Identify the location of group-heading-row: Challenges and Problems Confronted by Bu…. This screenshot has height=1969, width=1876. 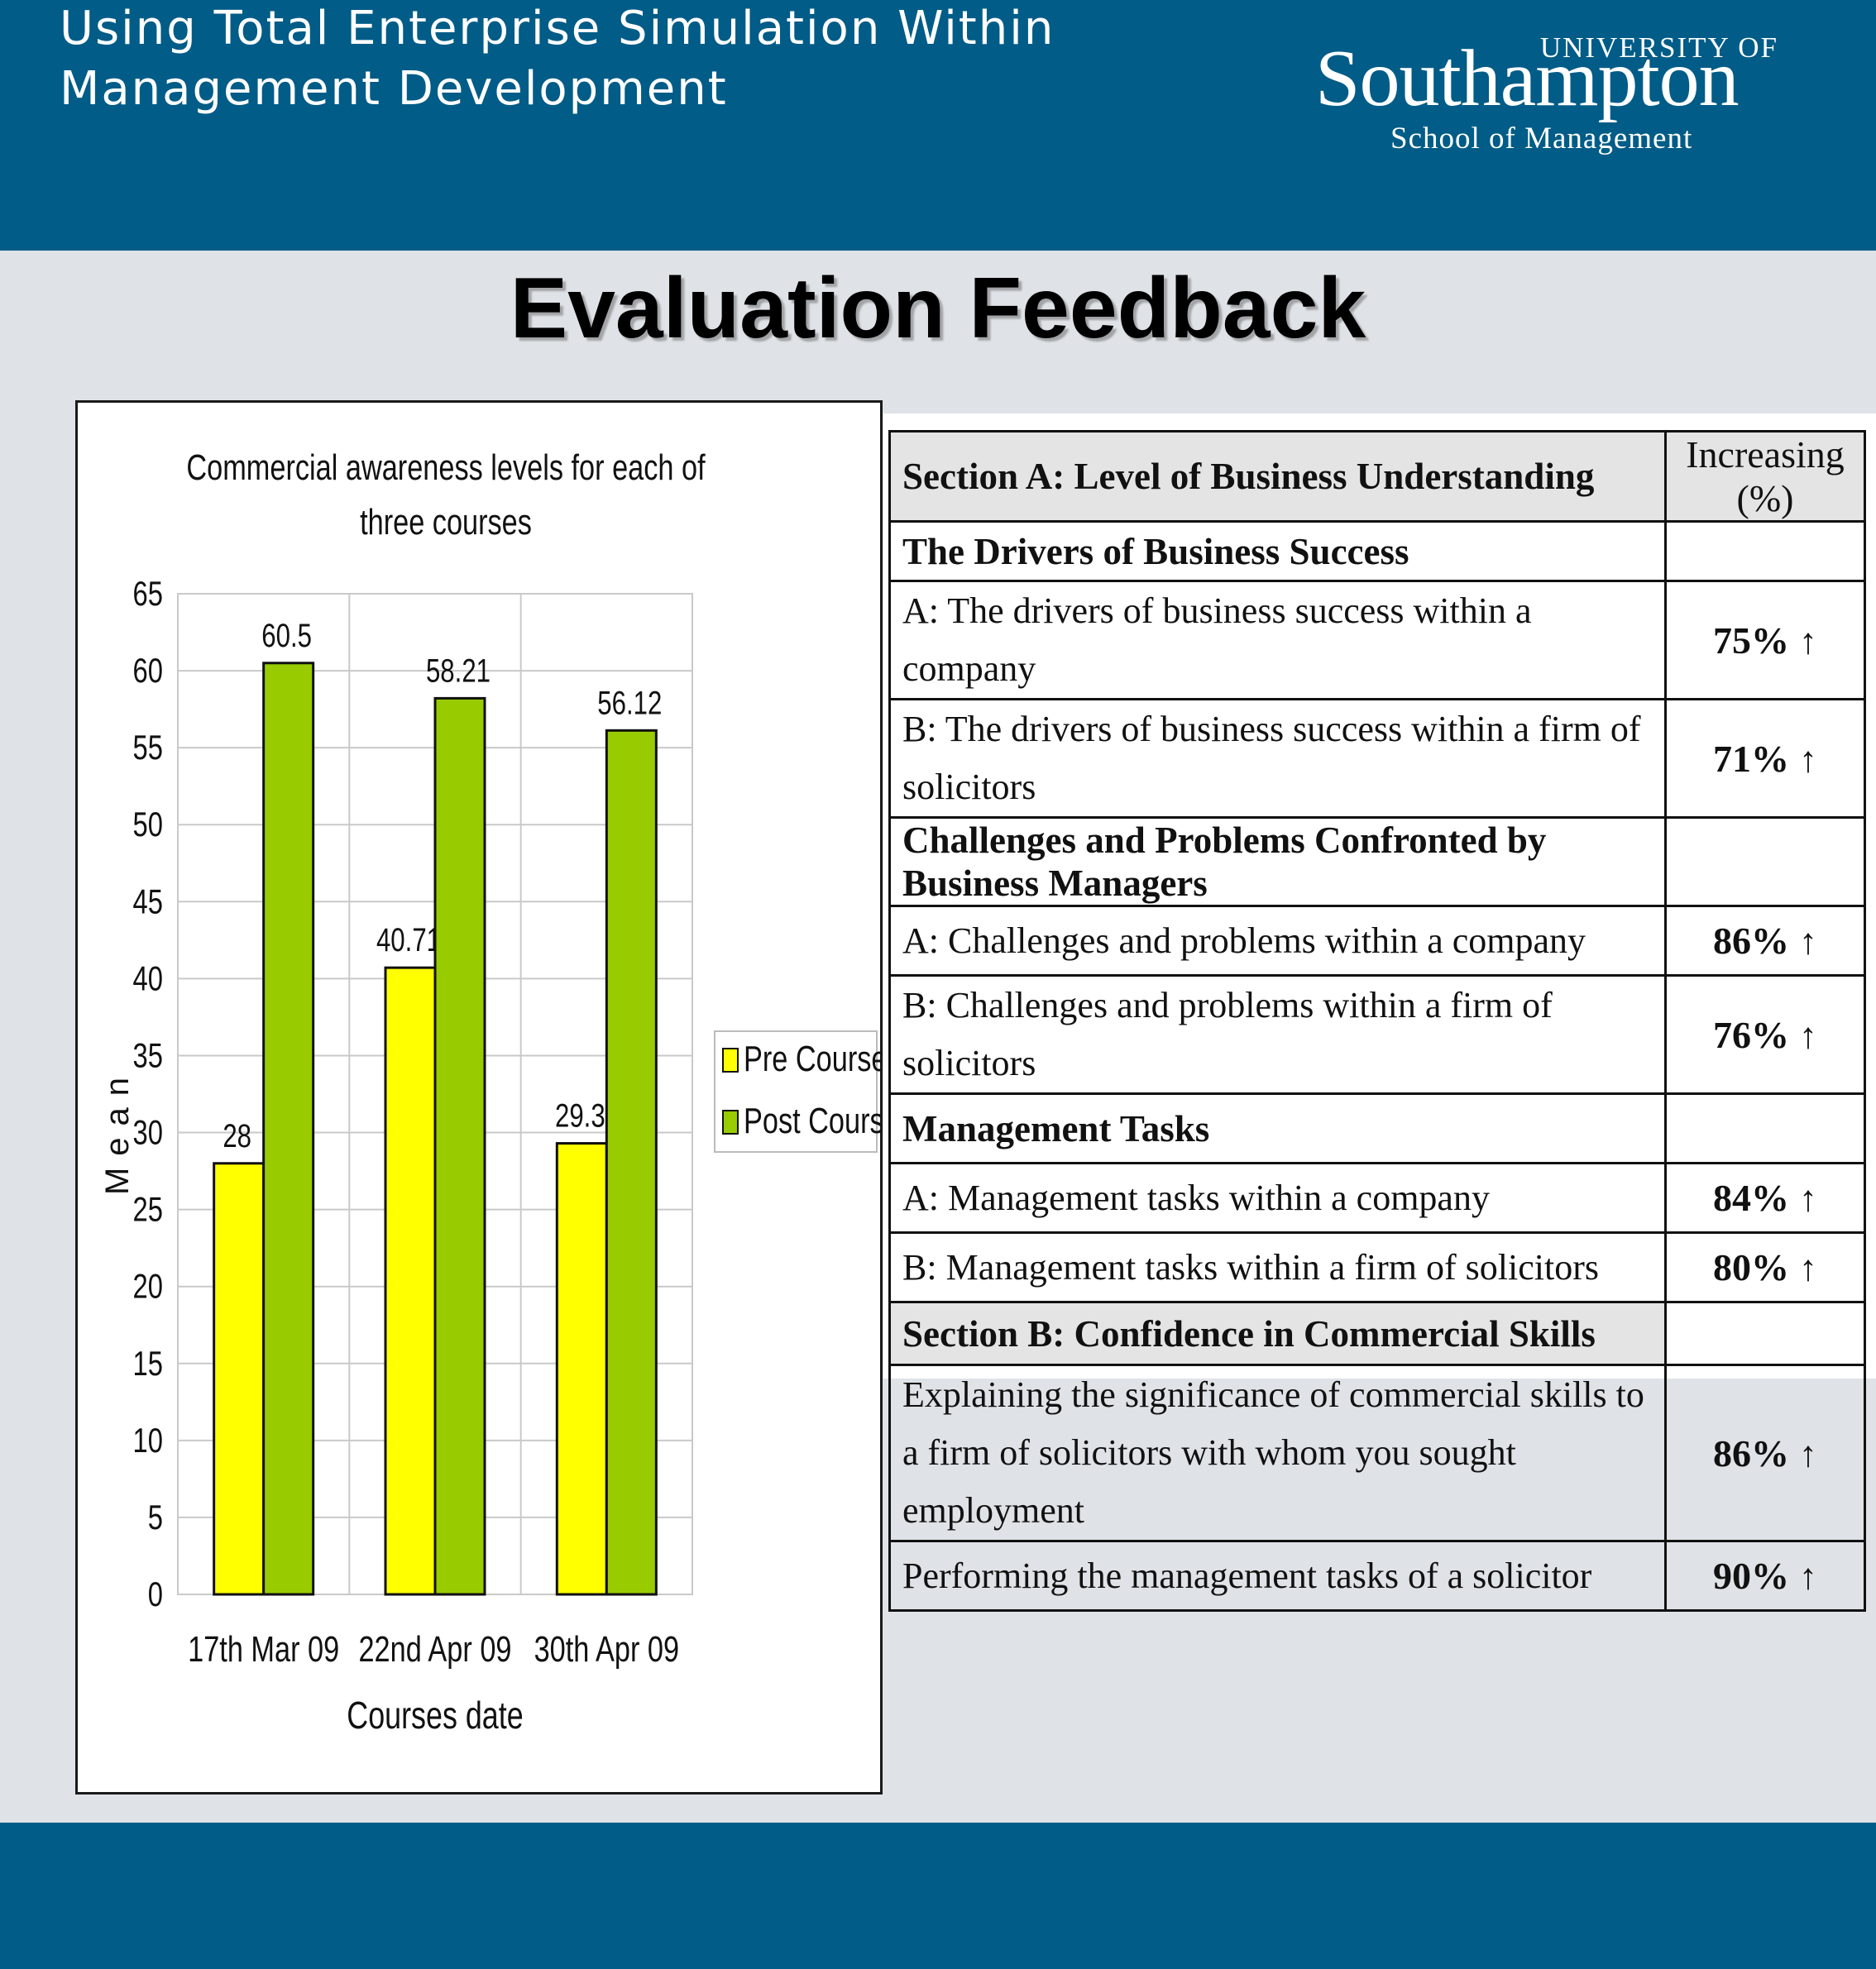
(1377, 861).